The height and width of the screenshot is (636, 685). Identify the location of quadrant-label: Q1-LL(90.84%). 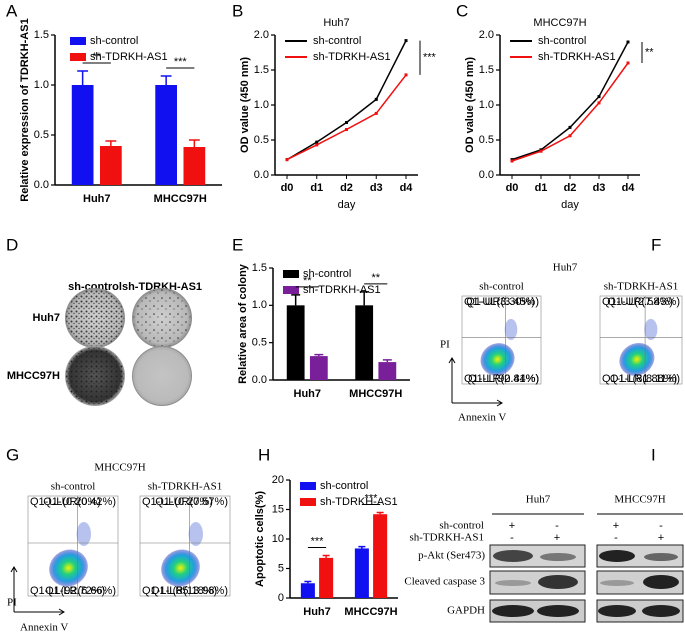
(501, 379).